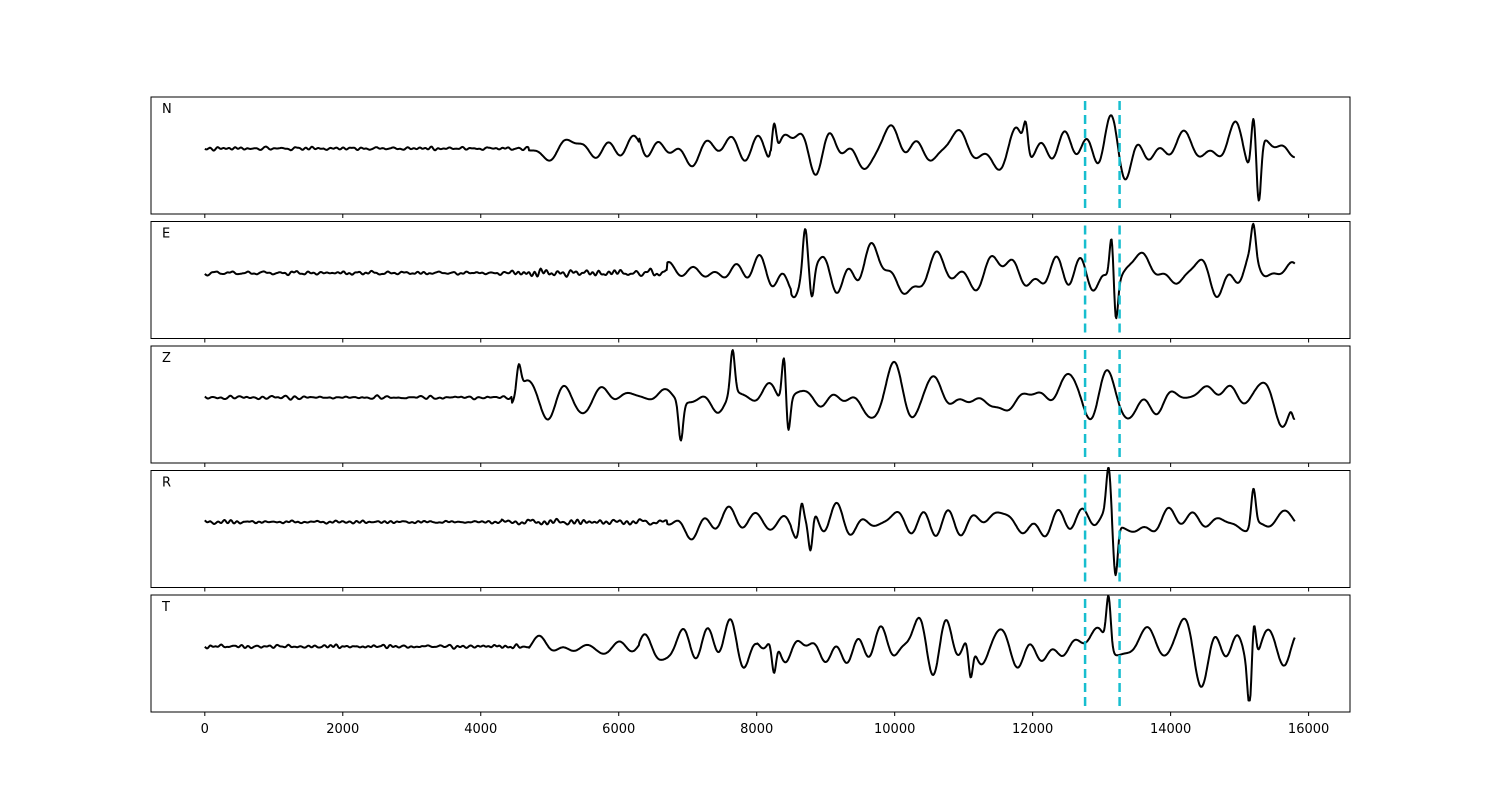  Describe the element at coordinates (342, 729) in the screenshot. I see `x-tick-label: 2000` at that location.